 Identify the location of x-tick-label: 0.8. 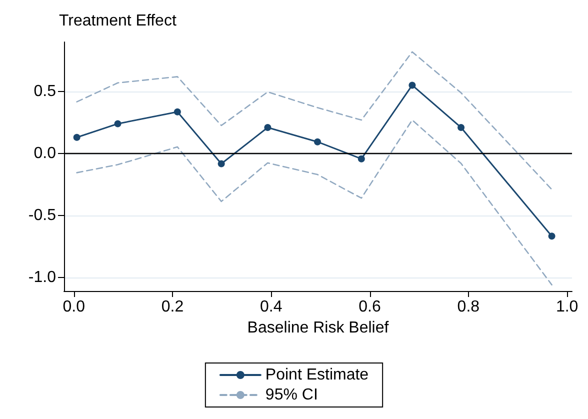
(468, 307).